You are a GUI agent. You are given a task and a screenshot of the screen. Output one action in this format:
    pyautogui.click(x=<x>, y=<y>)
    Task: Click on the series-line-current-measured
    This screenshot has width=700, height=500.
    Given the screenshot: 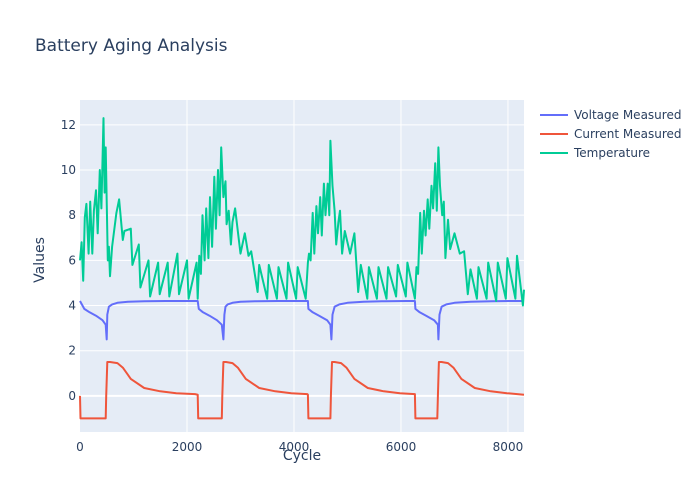 What is the action you would take?
    pyautogui.click(x=302, y=390)
    